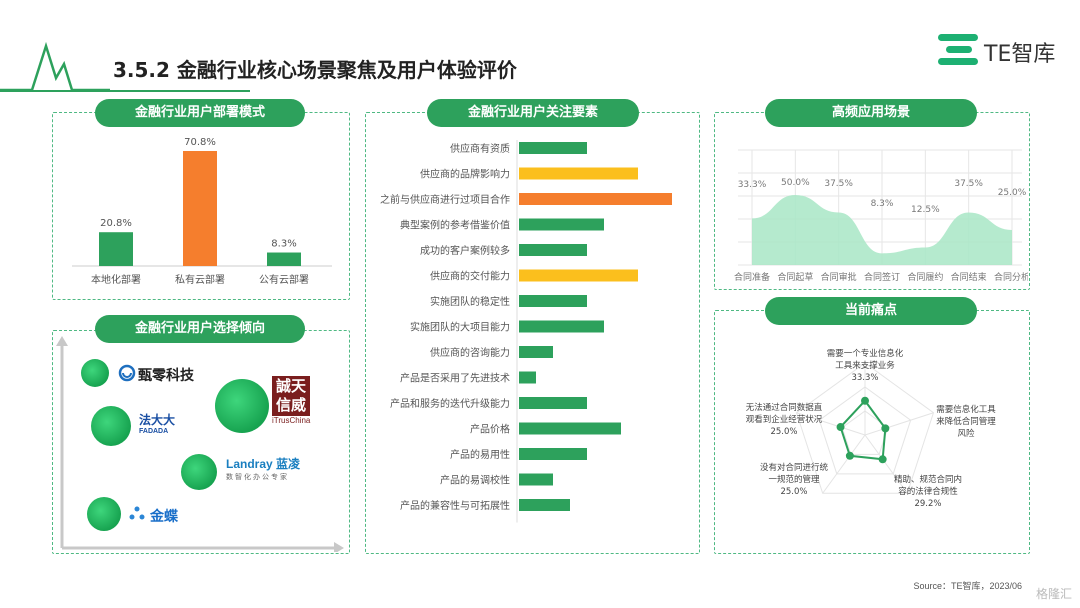 This screenshot has width=1080, height=608. I want to click on axis-label: 需要一个专业信息化, so click(865, 353).